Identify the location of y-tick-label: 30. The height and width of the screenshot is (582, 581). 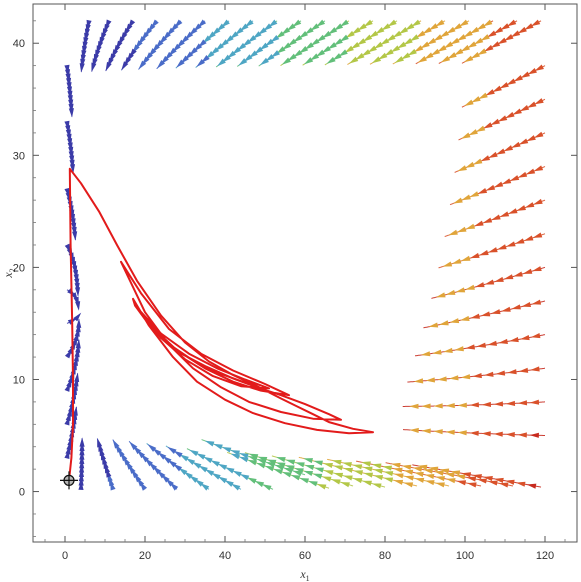
(19, 156).